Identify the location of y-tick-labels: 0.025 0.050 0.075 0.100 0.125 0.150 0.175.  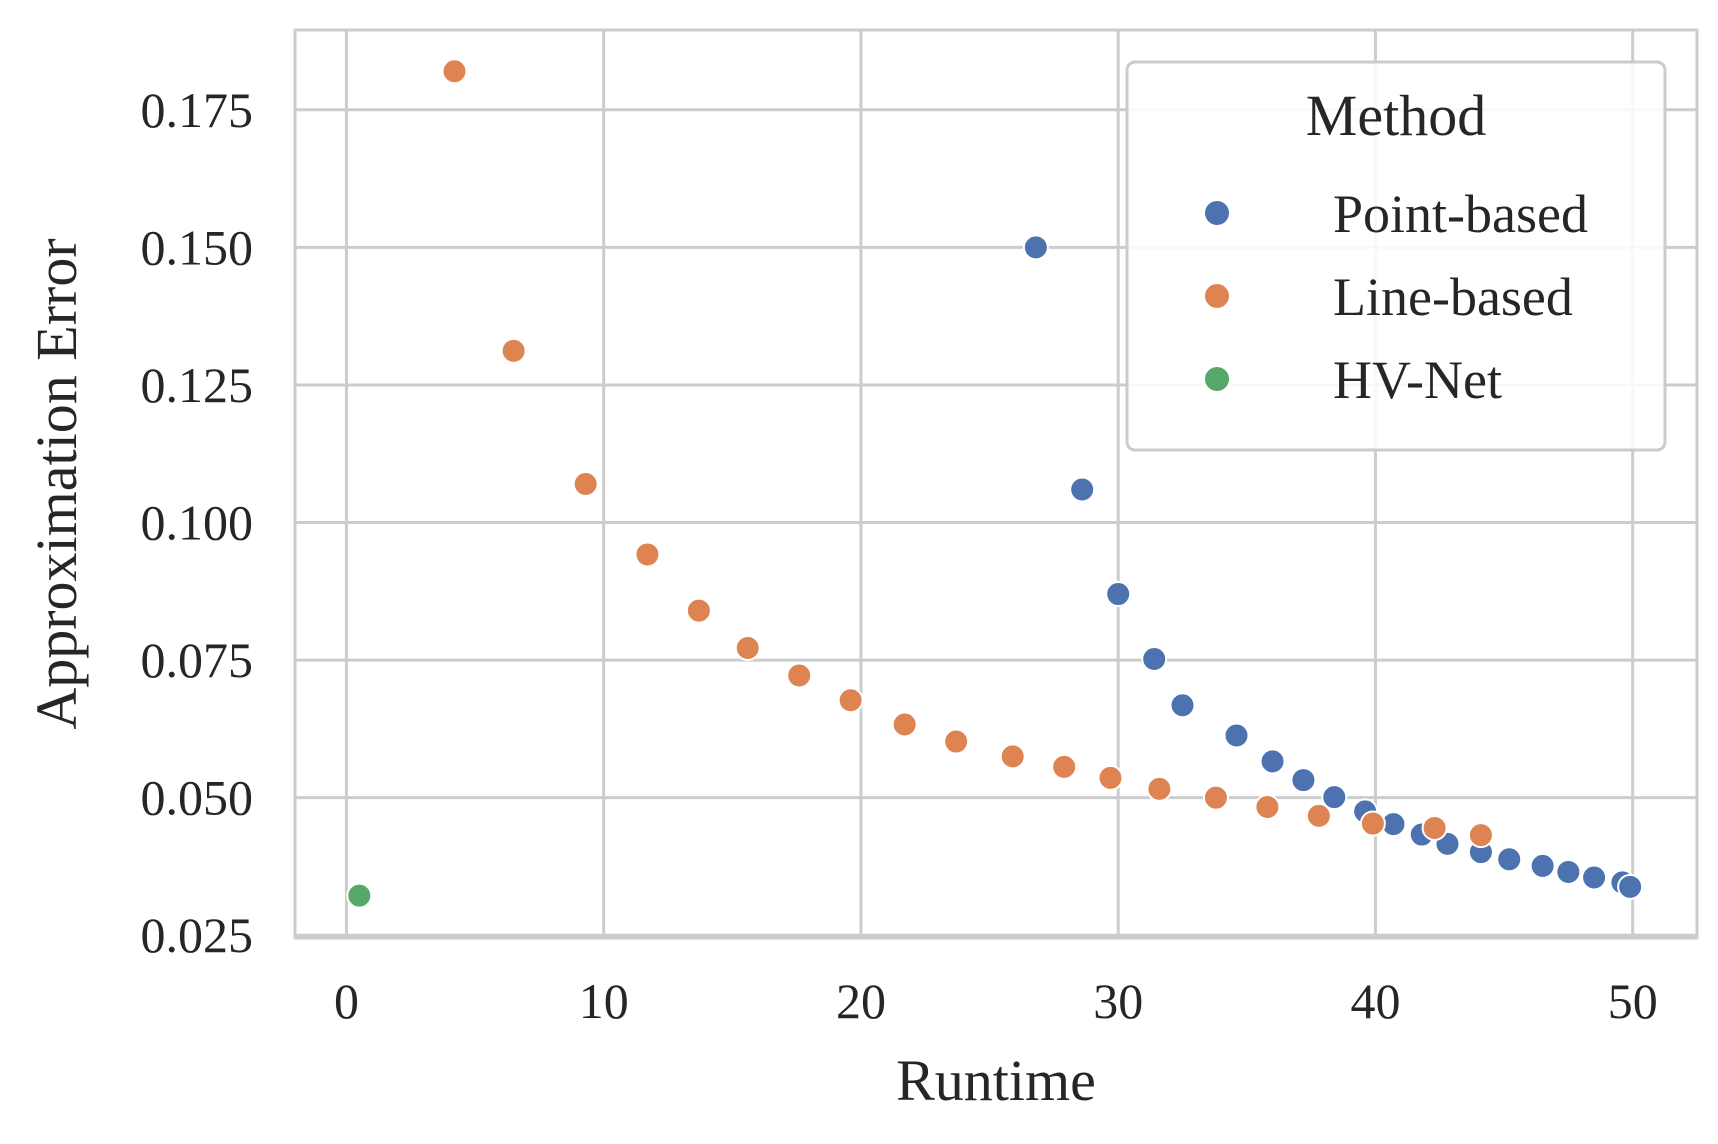
(197, 522).